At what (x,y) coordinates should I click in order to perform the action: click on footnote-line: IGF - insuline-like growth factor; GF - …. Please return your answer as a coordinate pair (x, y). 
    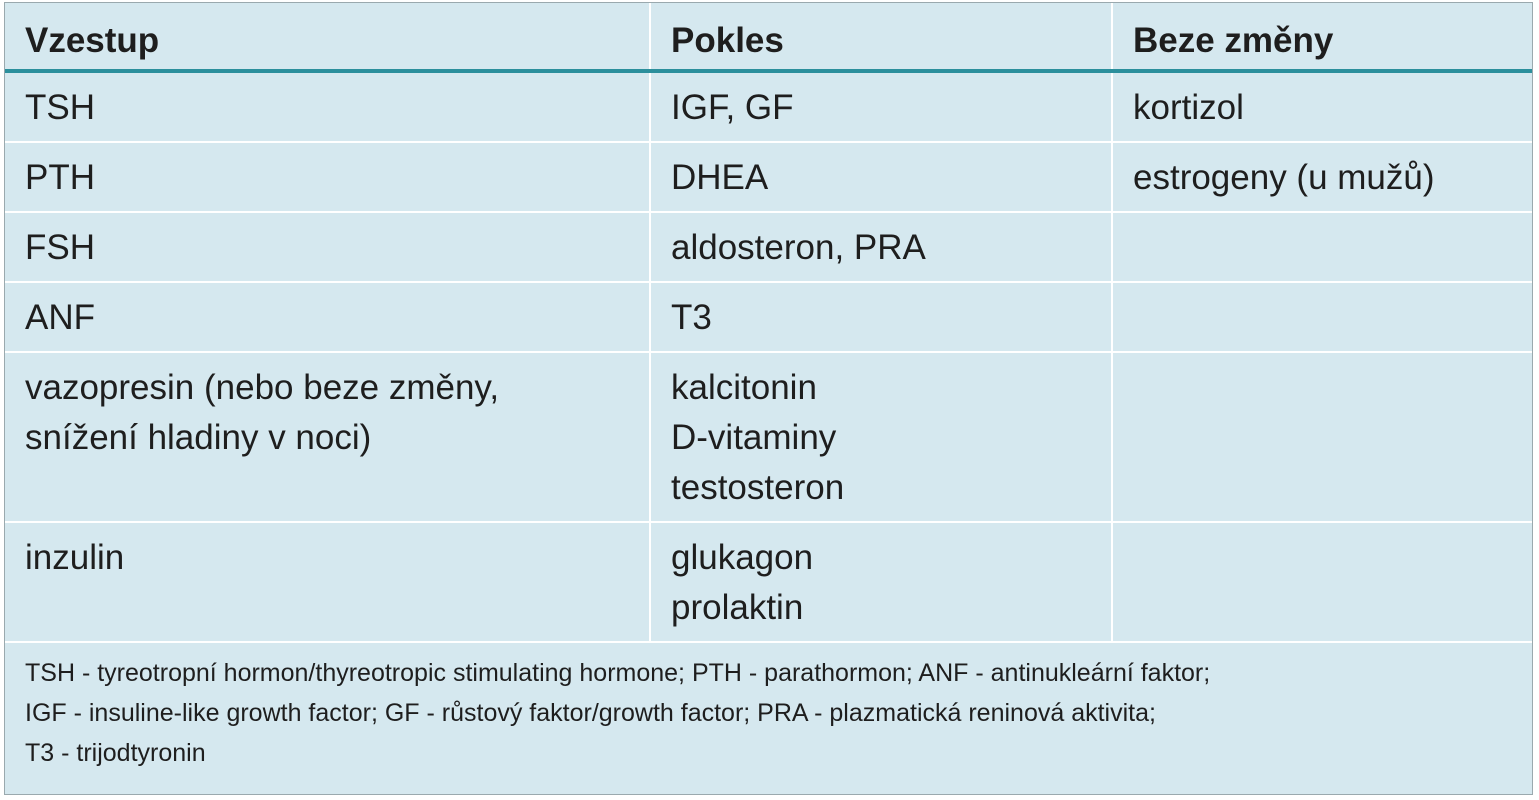
    Looking at the image, I should click on (590, 713).